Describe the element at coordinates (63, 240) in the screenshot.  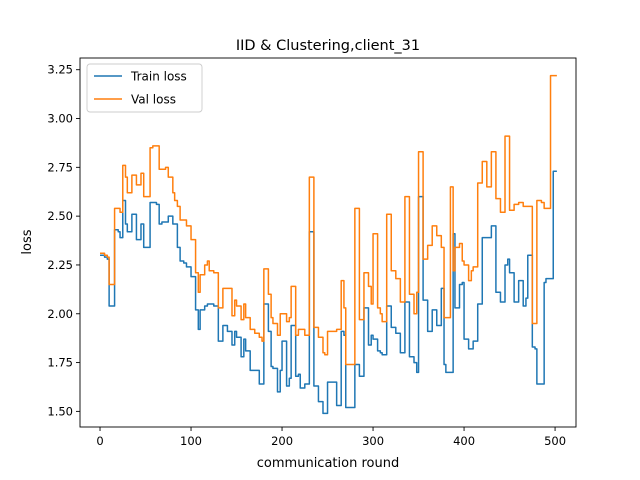
I see `y-axis: 1.50 1.75 2.00 2.25 2.50 2.75 3.00 3.25` at that location.